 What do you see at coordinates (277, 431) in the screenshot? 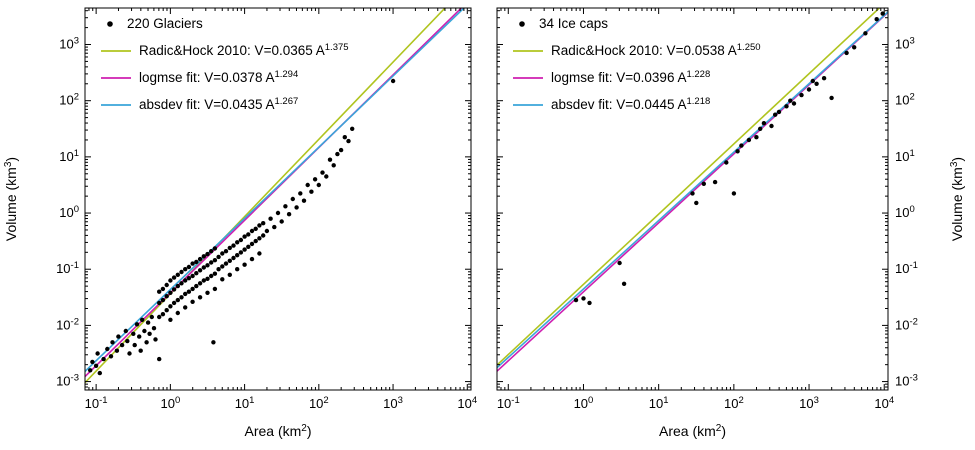
I see `x-axis-label: Area (km2)` at bounding box center [277, 431].